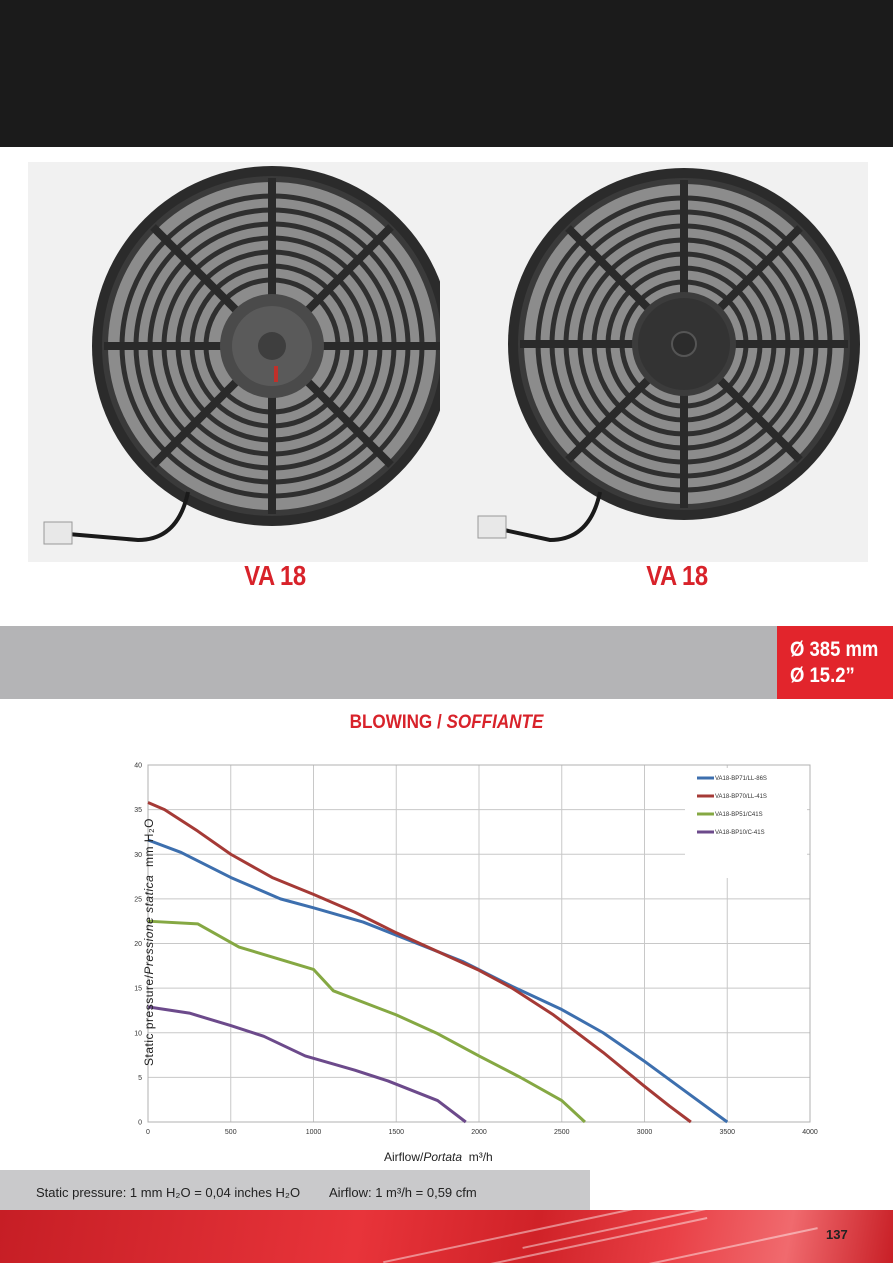  Describe the element at coordinates (398, 722) in the screenshot. I see `chart-title-main: BLOWING /` at that location.